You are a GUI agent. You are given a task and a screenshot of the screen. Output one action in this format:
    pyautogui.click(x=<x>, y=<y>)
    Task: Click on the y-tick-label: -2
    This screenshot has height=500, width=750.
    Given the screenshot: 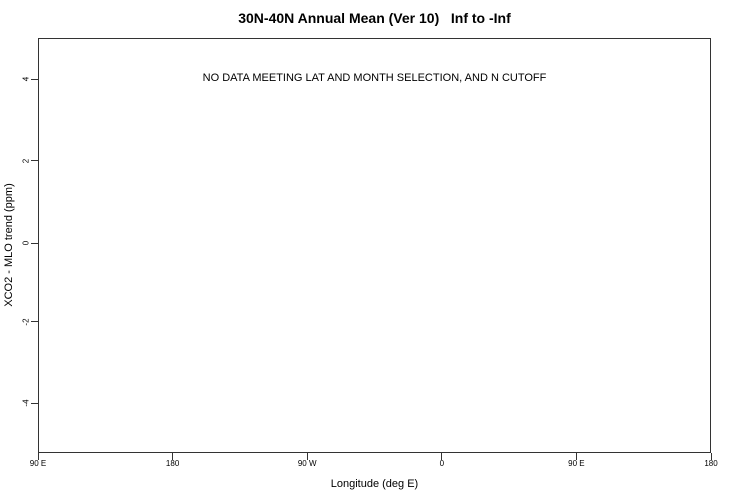 What is the action you would take?
    pyautogui.click(x=26, y=322)
    